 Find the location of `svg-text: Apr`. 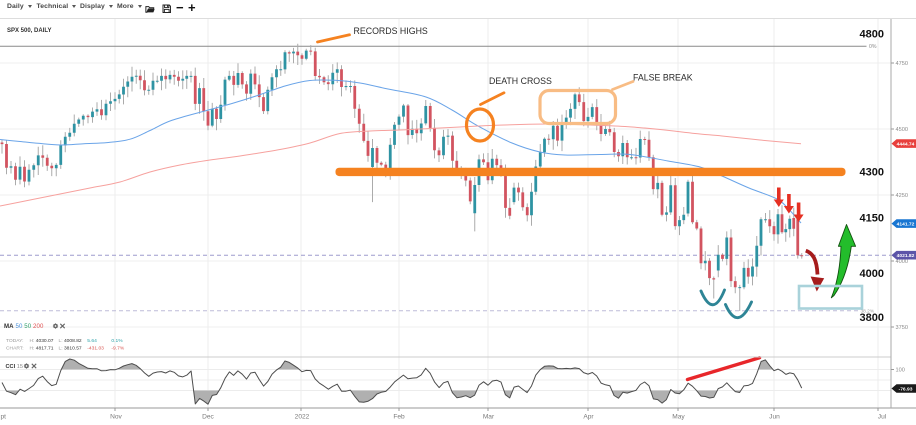

svg-text: Apr is located at coordinates (588, 417).